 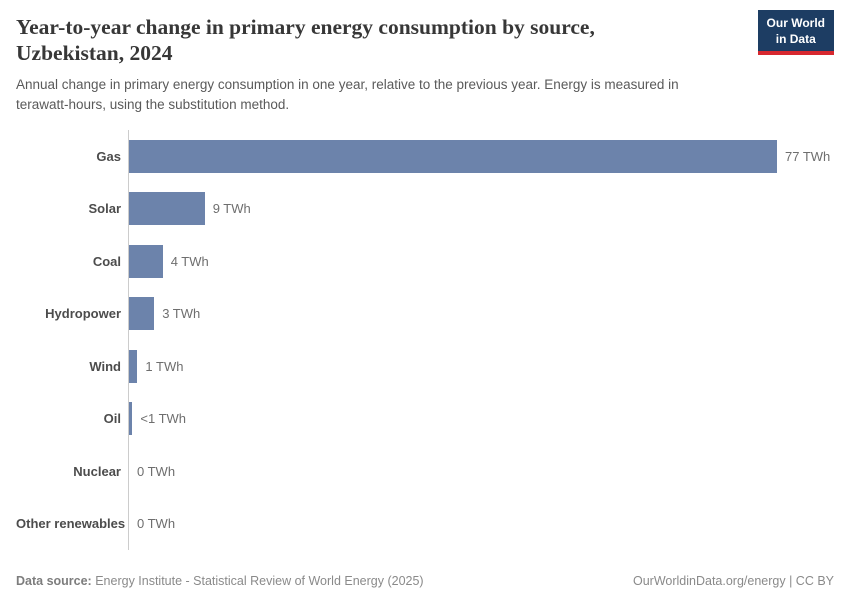 I want to click on category-label-other-renewables: Other renewables, so click(x=71, y=523).